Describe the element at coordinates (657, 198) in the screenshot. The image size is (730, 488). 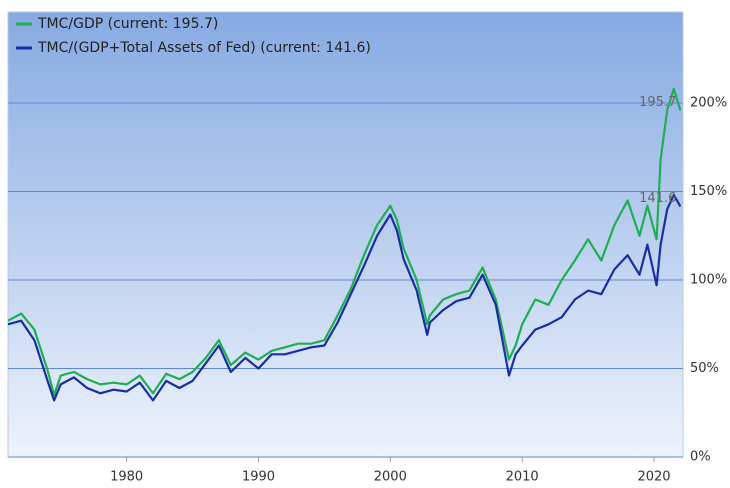
I see `current-value-label: 141.6` at that location.